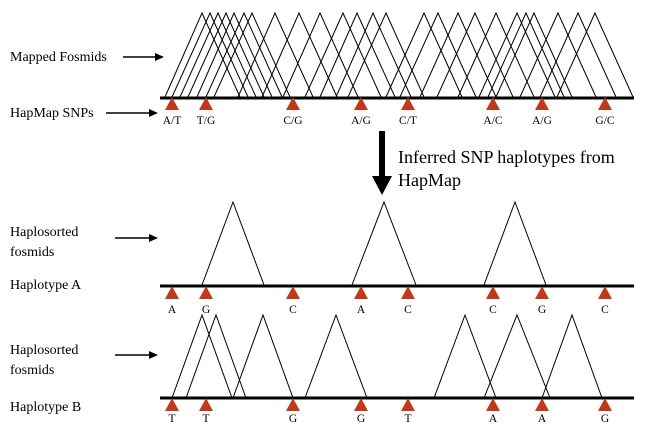 This screenshot has height=424, width=650. Describe the element at coordinates (387, 356) in the screenshot. I see `haplotype-b-fosmids` at that location.